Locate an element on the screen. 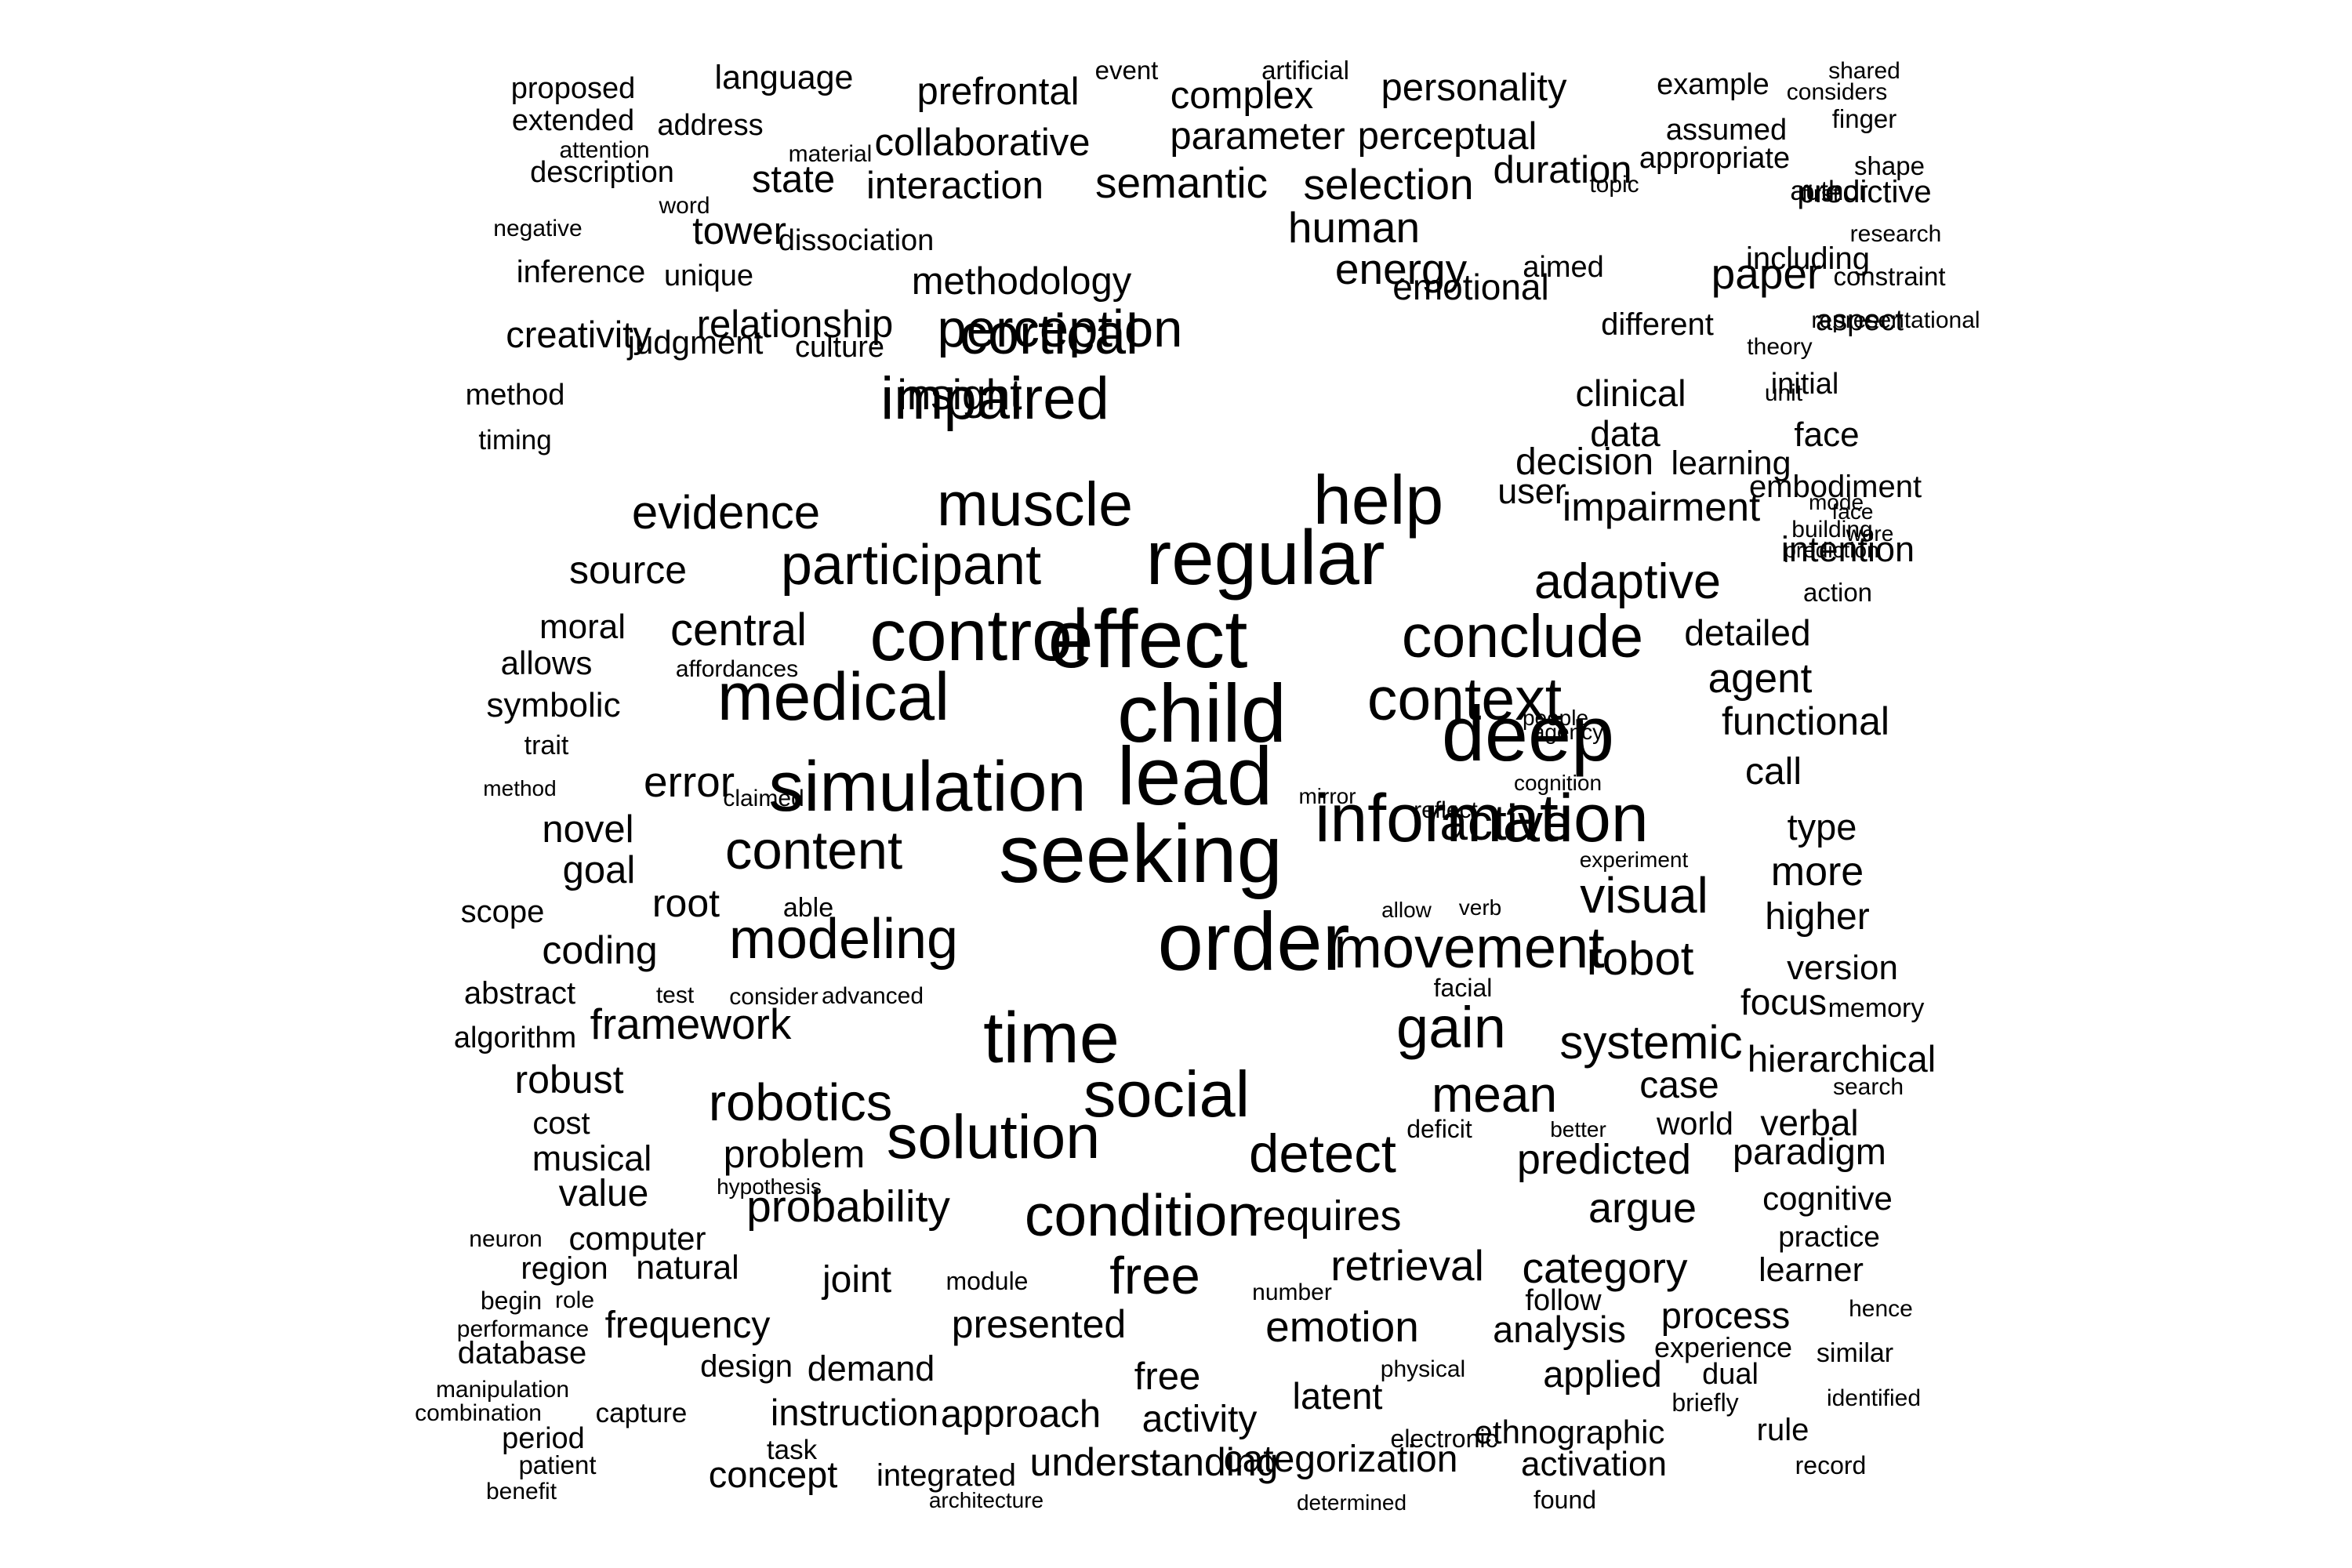  cloud-word-natural: natural is located at coordinates (687, 1268).